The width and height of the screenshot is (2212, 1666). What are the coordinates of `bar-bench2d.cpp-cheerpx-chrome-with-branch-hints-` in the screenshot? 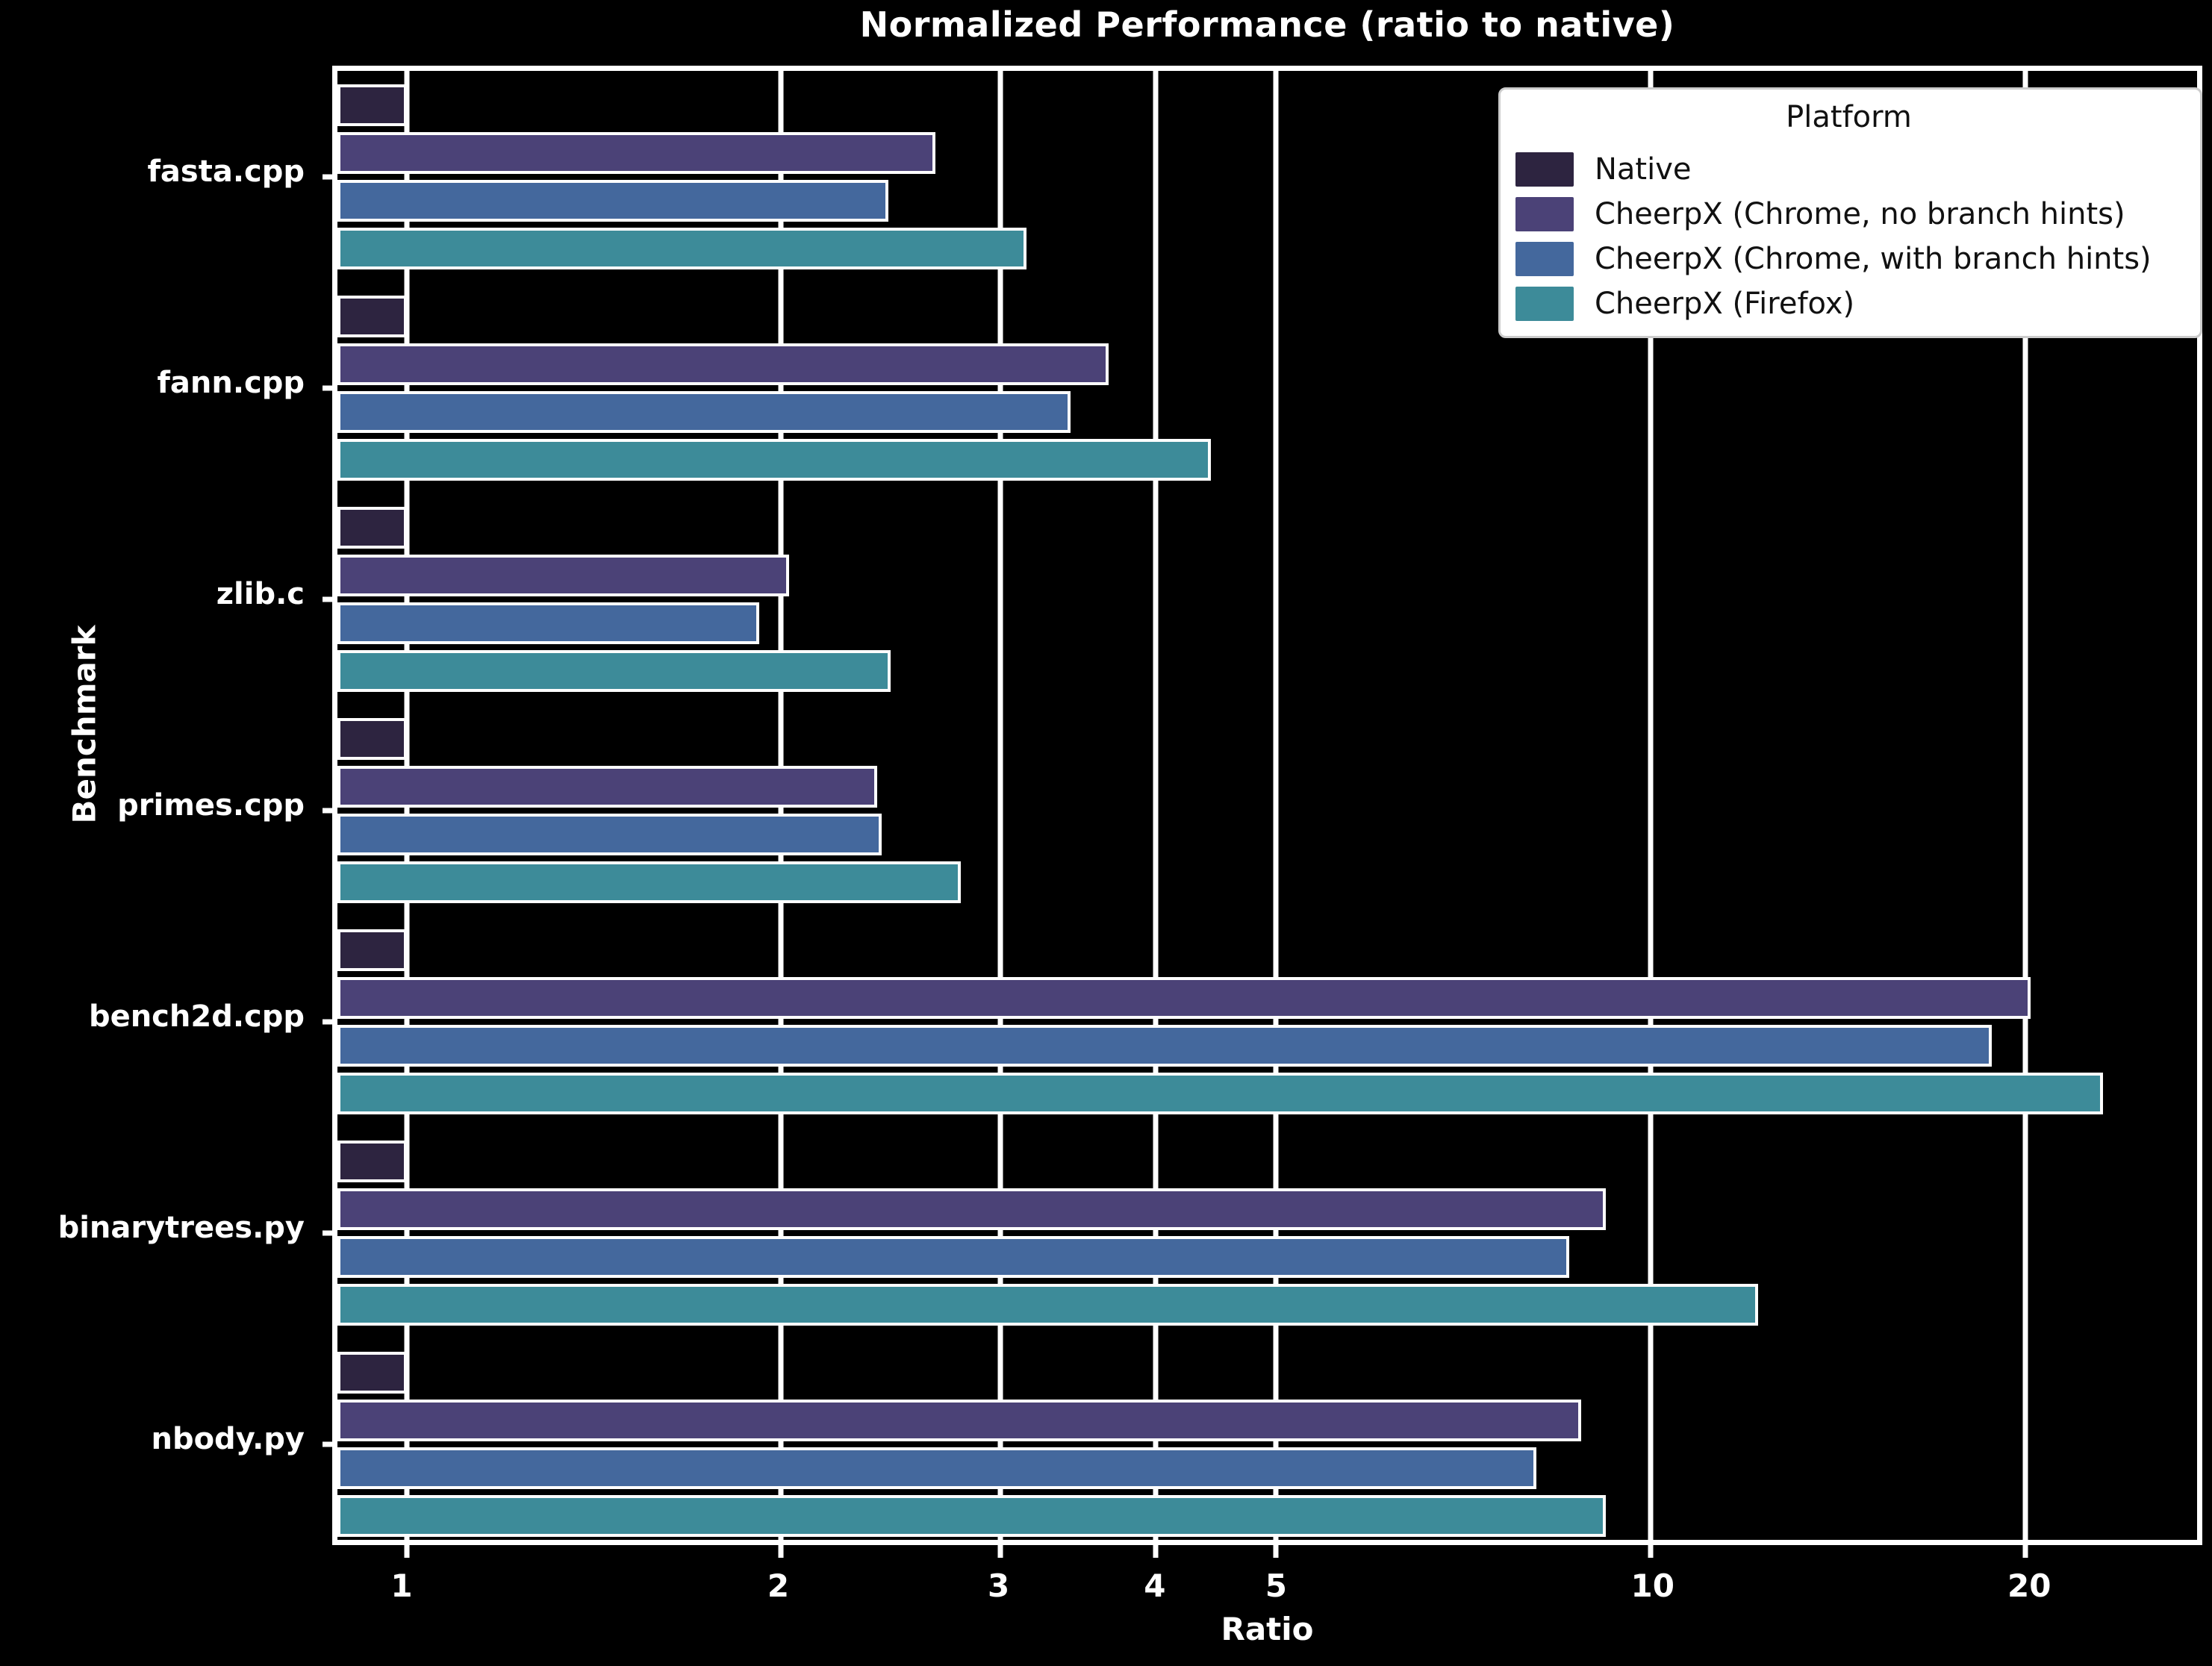 It's located at (1164, 1046).